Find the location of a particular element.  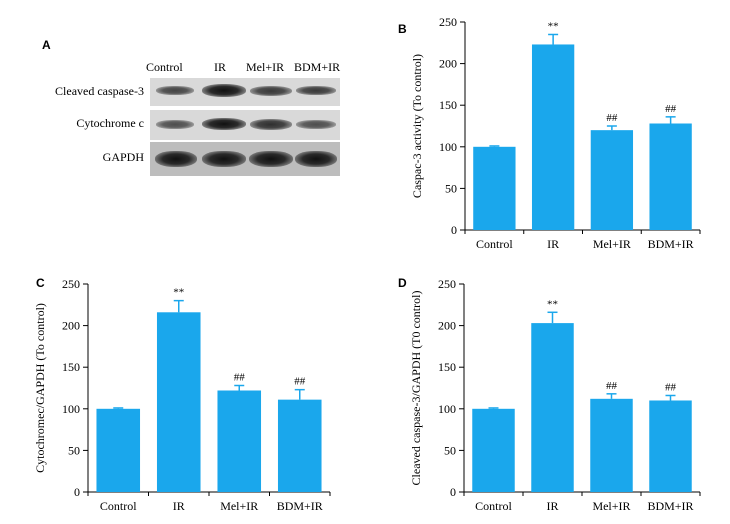

blot-strip-cytochrome-c is located at coordinates (245, 125).